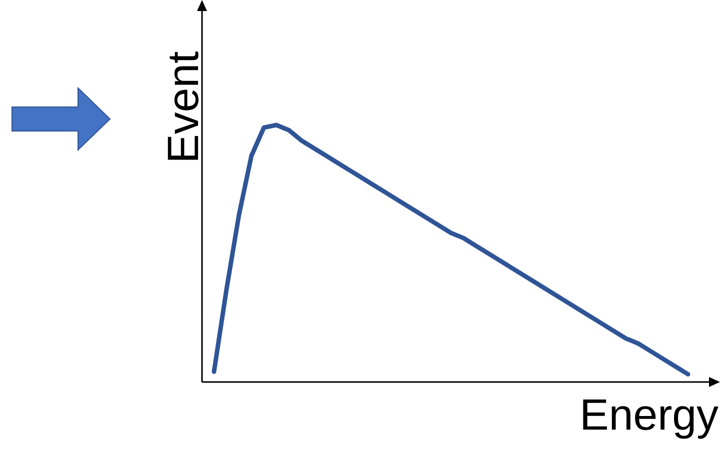 The image size is (720, 454). What do you see at coordinates (183, 106) in the screenshot?
I see `y-axis-title: Event` at bounding box center [183, 106].